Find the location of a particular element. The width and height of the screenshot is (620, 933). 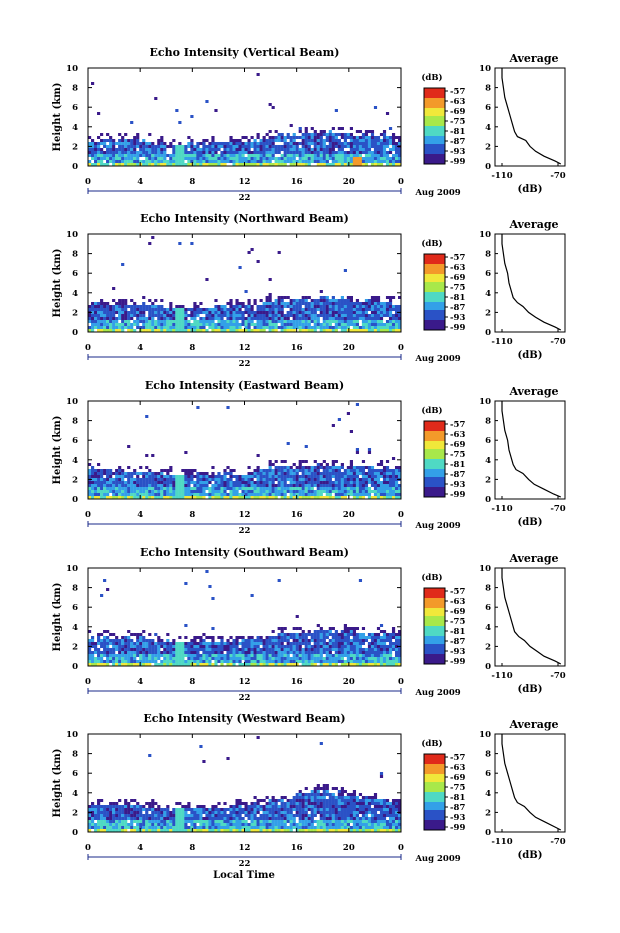

average-profile-line is located at coordinates (531, 449).